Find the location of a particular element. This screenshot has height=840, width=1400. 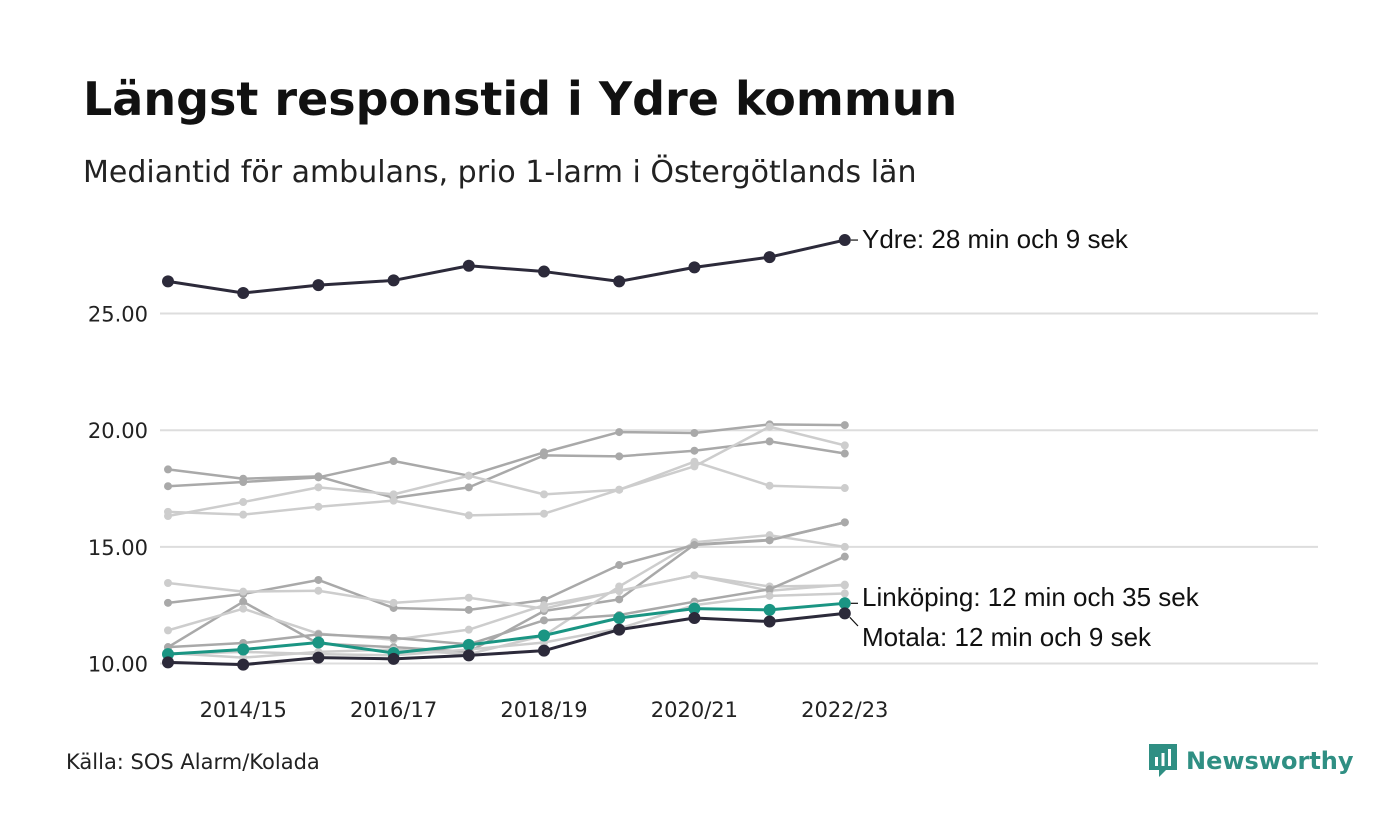

y-tick-label: 15.00 is located at coordinates (118, 548).